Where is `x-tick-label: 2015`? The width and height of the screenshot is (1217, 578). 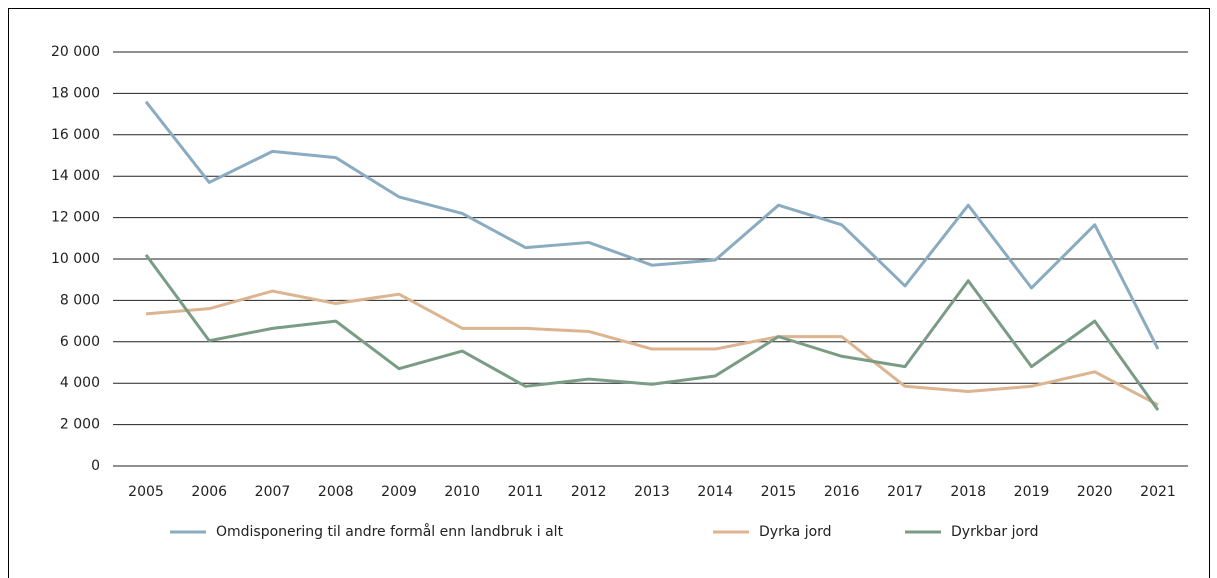
x-tick-label: 2015 is located at coordinates (779, 492).